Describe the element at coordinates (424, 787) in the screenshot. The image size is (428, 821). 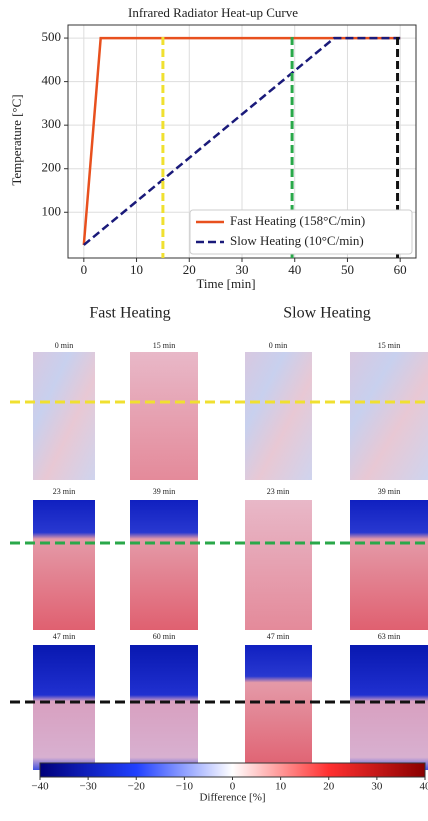
I see `colorbar-tick-label: 40` at that location.